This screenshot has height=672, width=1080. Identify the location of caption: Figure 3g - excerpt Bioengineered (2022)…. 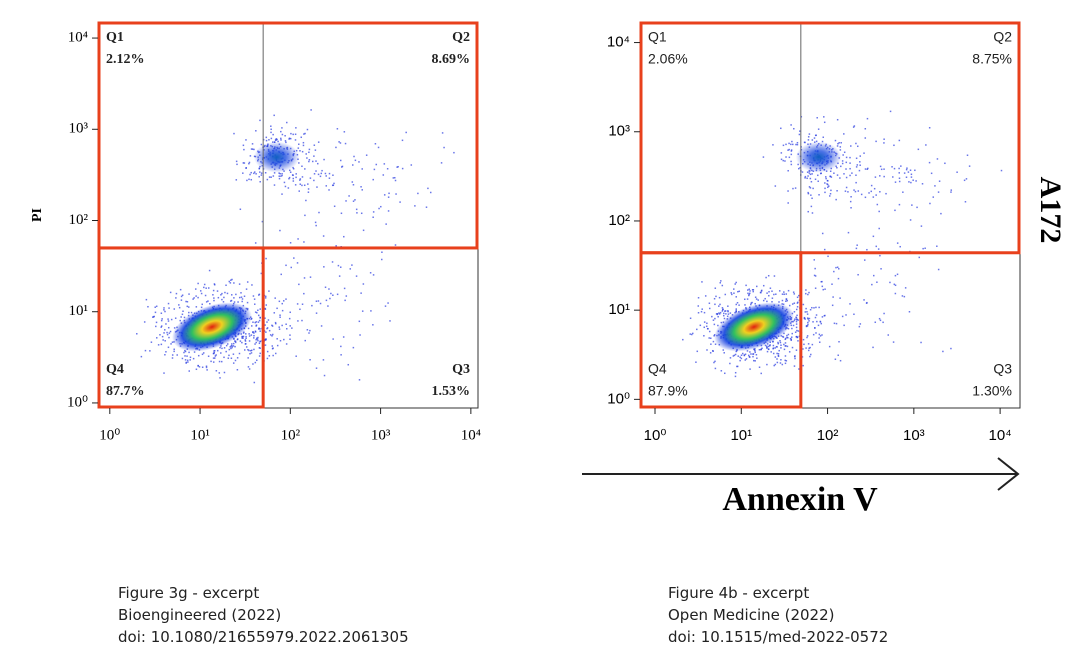
(263, 615).